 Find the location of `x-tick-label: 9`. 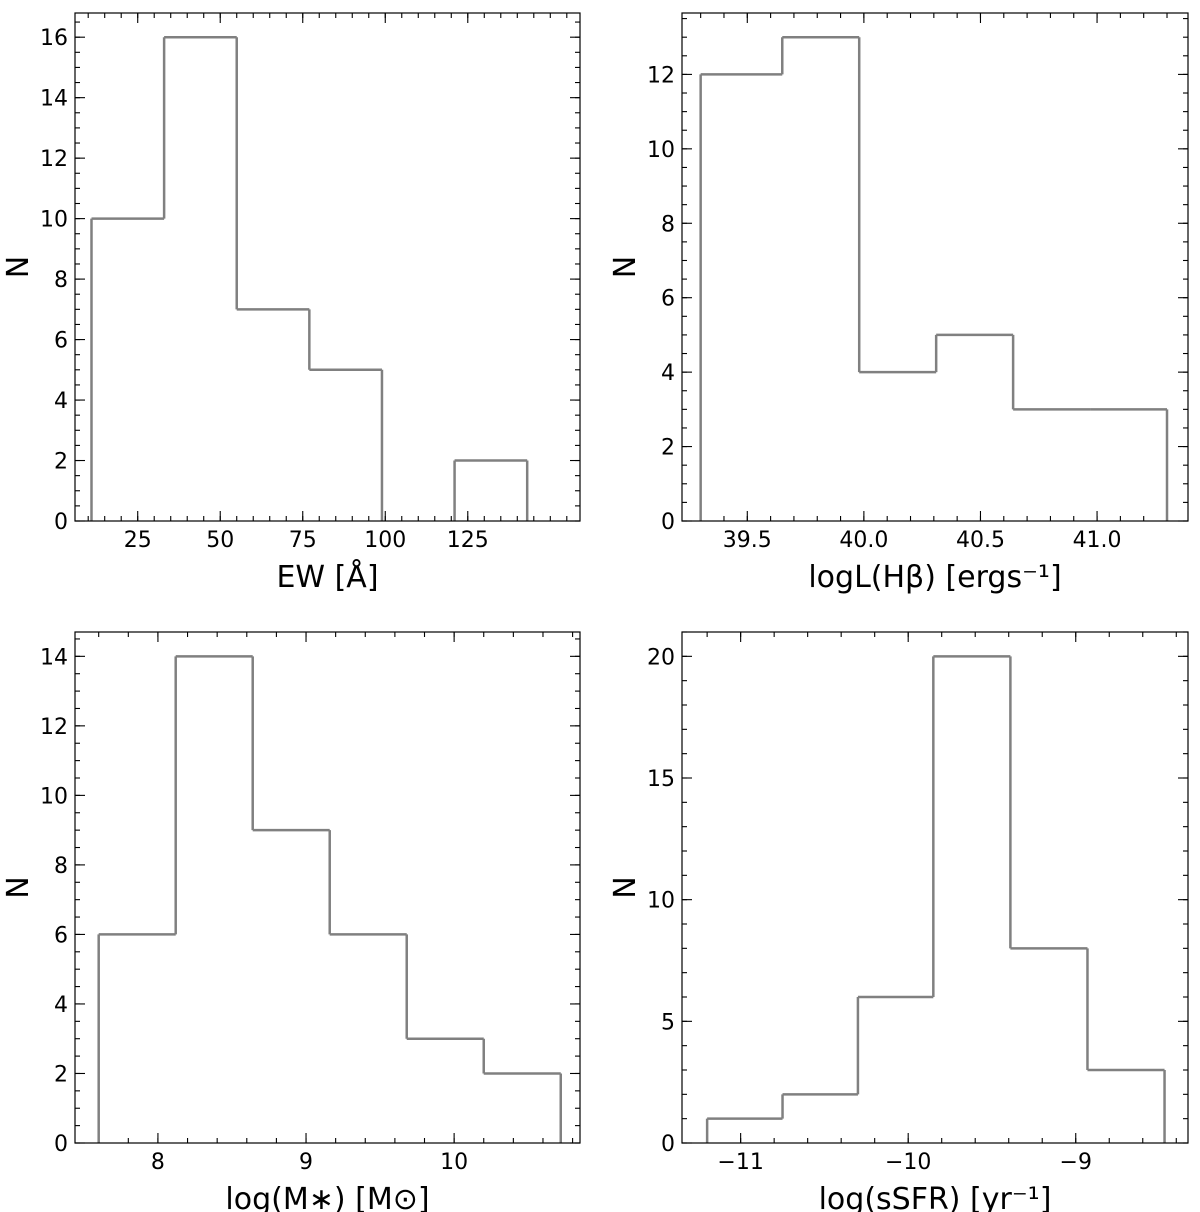

x-tick-label: 9 is located at coordinates (306, 1162).